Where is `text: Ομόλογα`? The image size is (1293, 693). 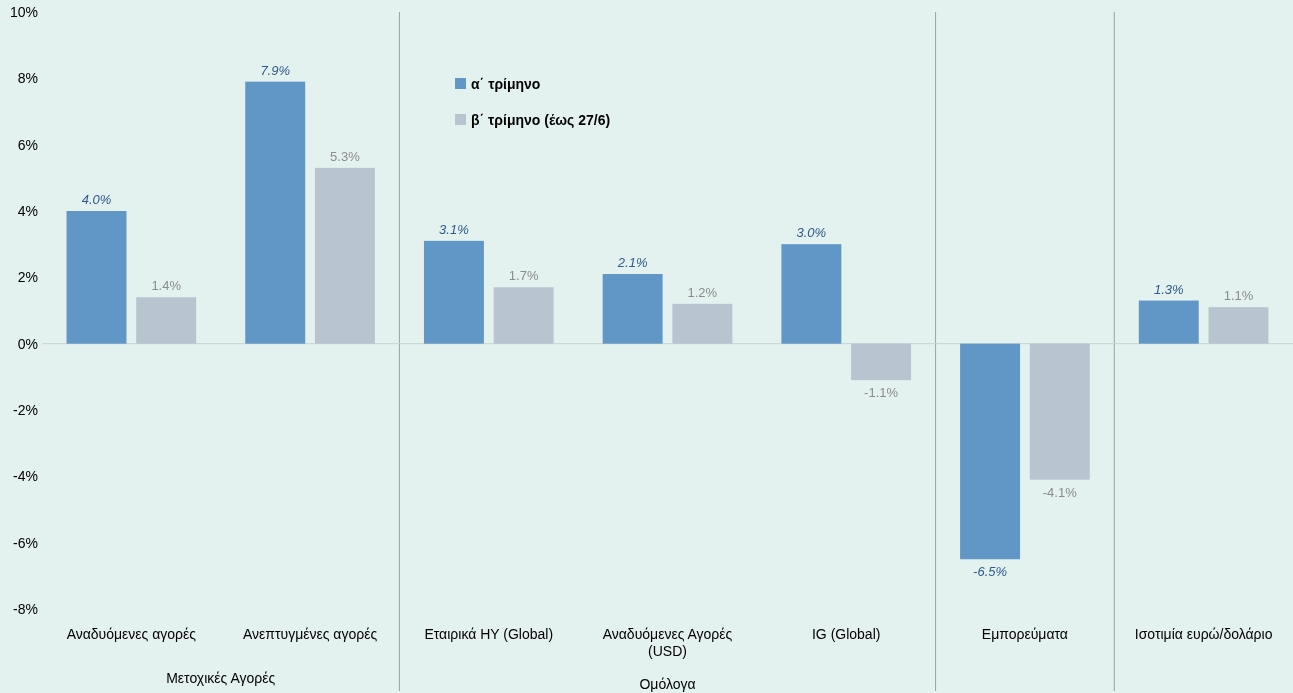 text: Ομόλογα is located at coordinates (667, 684).